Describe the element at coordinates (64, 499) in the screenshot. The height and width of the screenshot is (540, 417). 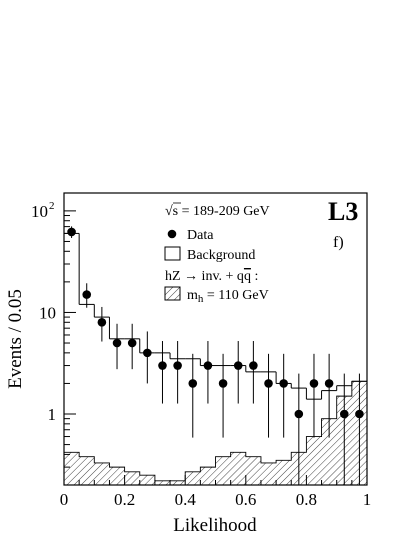
I see `x-tick-label: 0` at that location.